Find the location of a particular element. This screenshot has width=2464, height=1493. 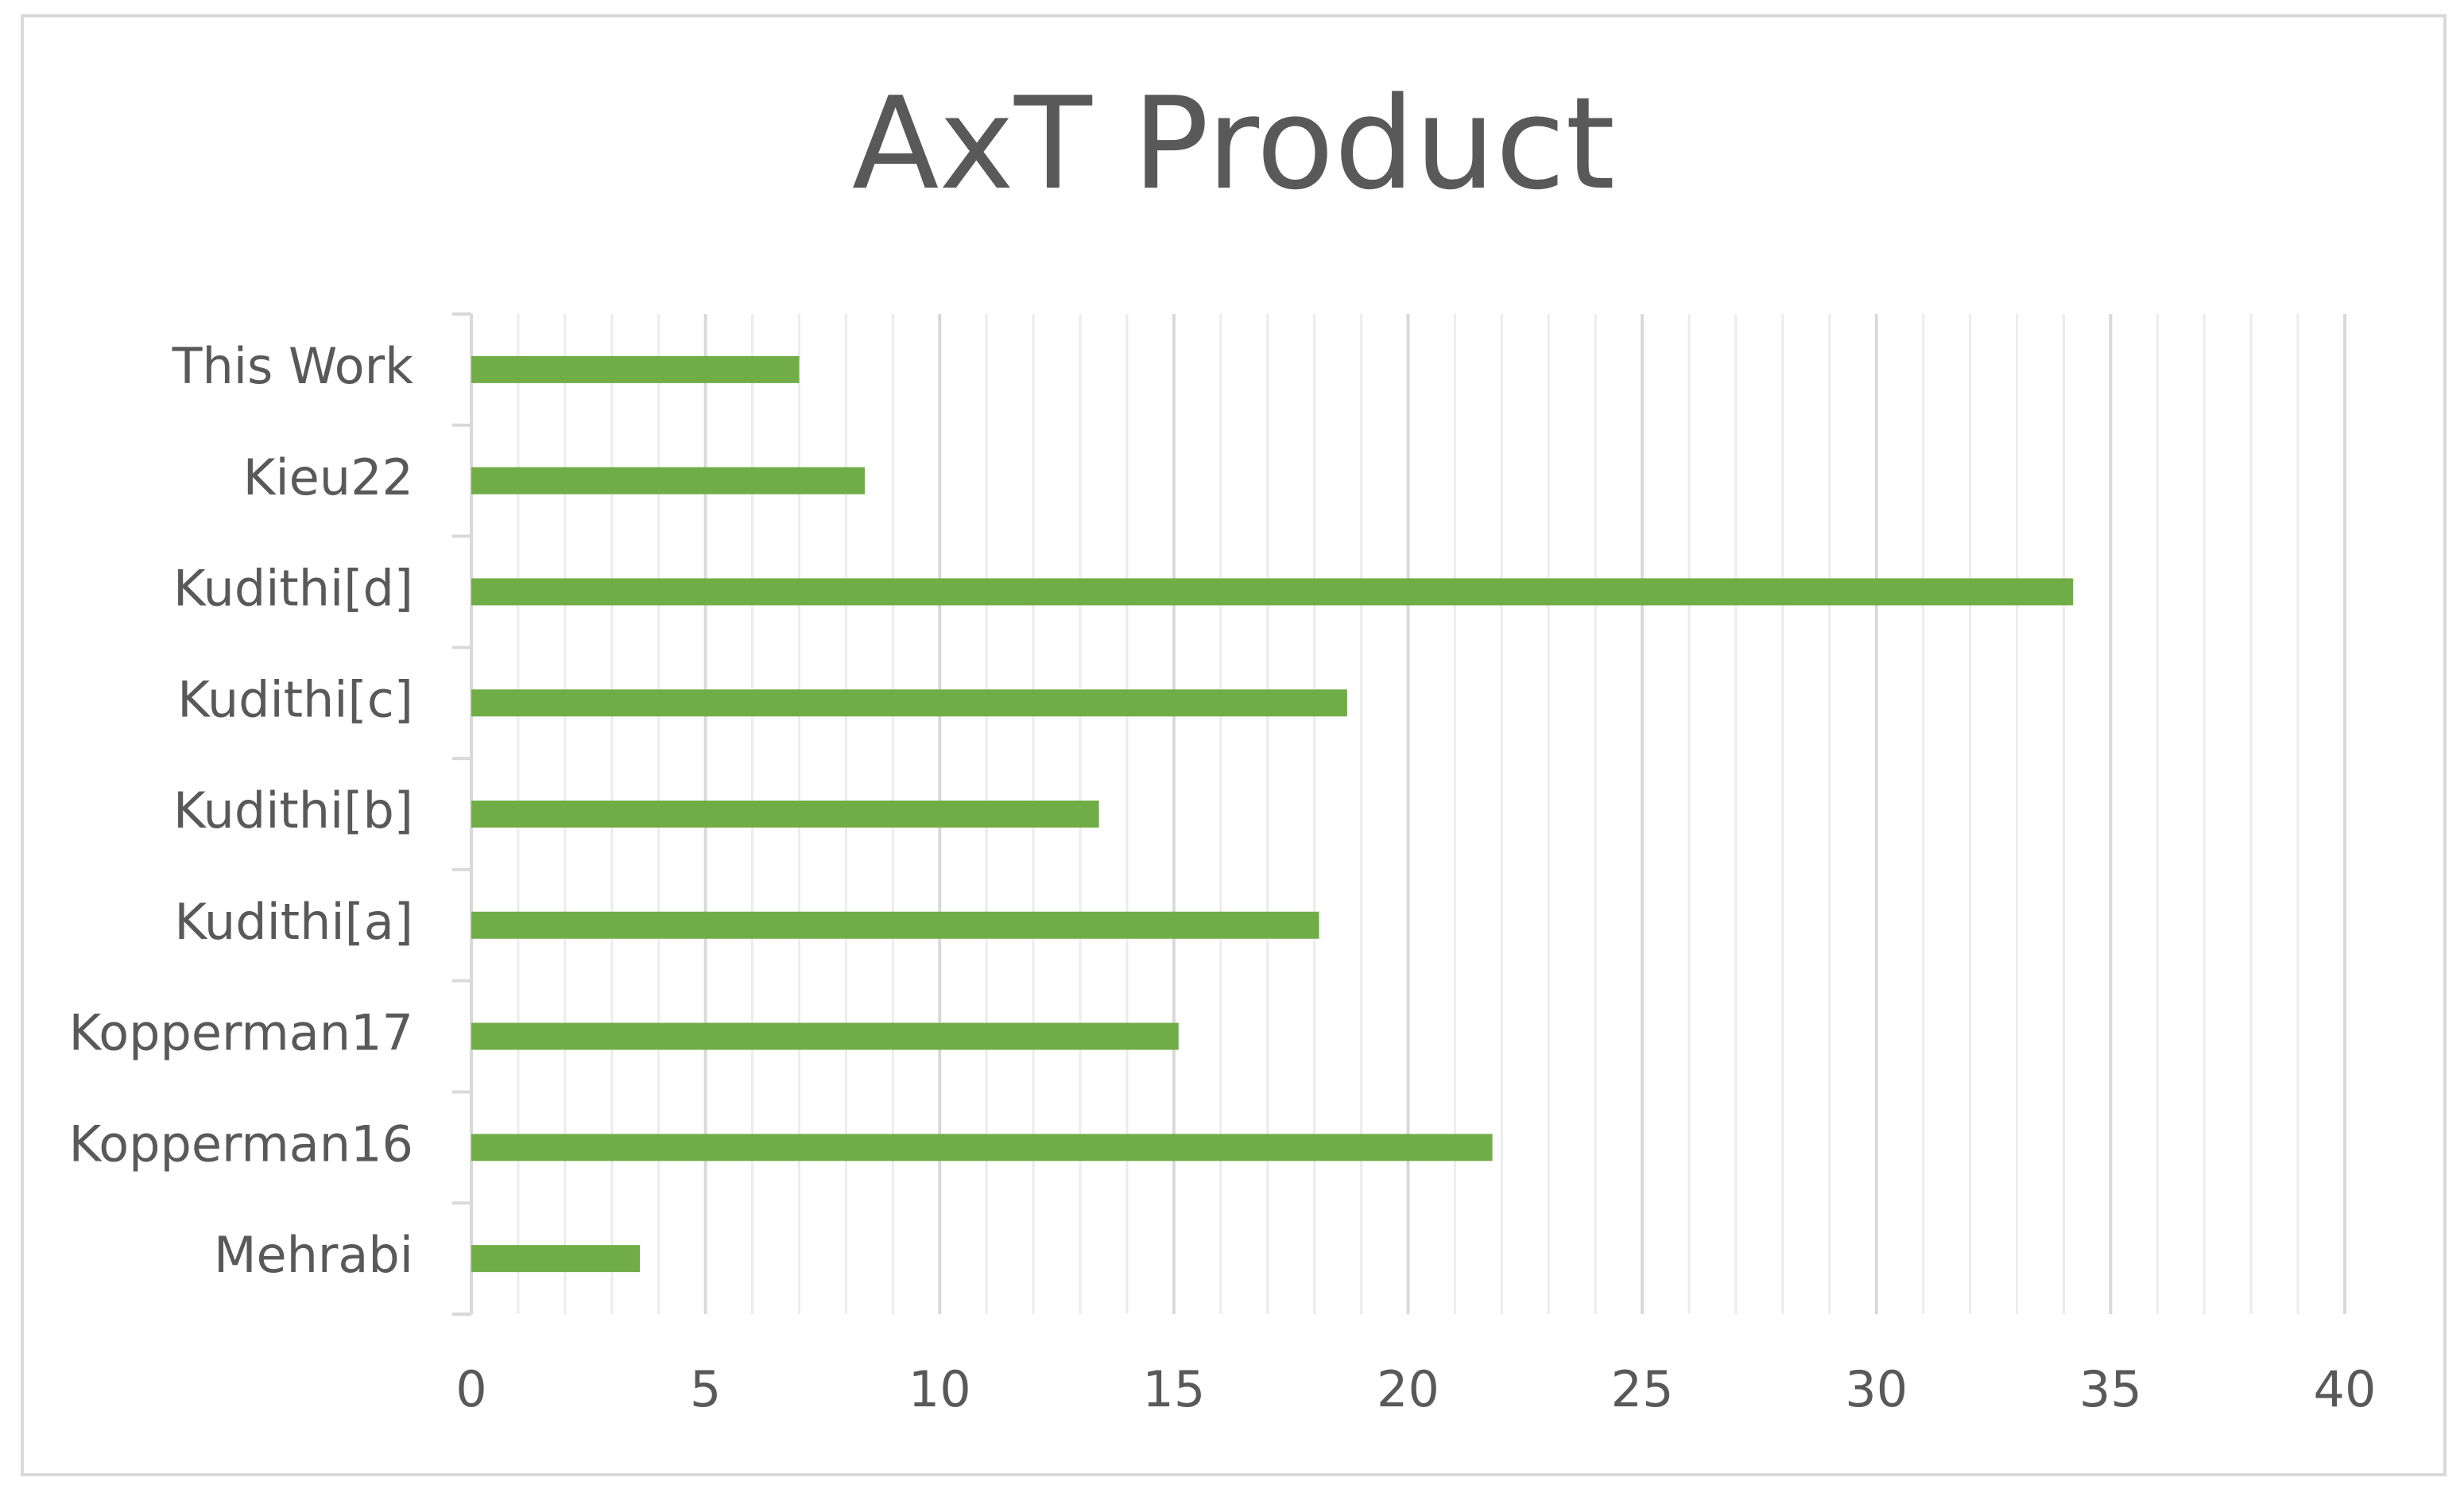

chart-title: AxT Product is located at coordinates (1233, 143).